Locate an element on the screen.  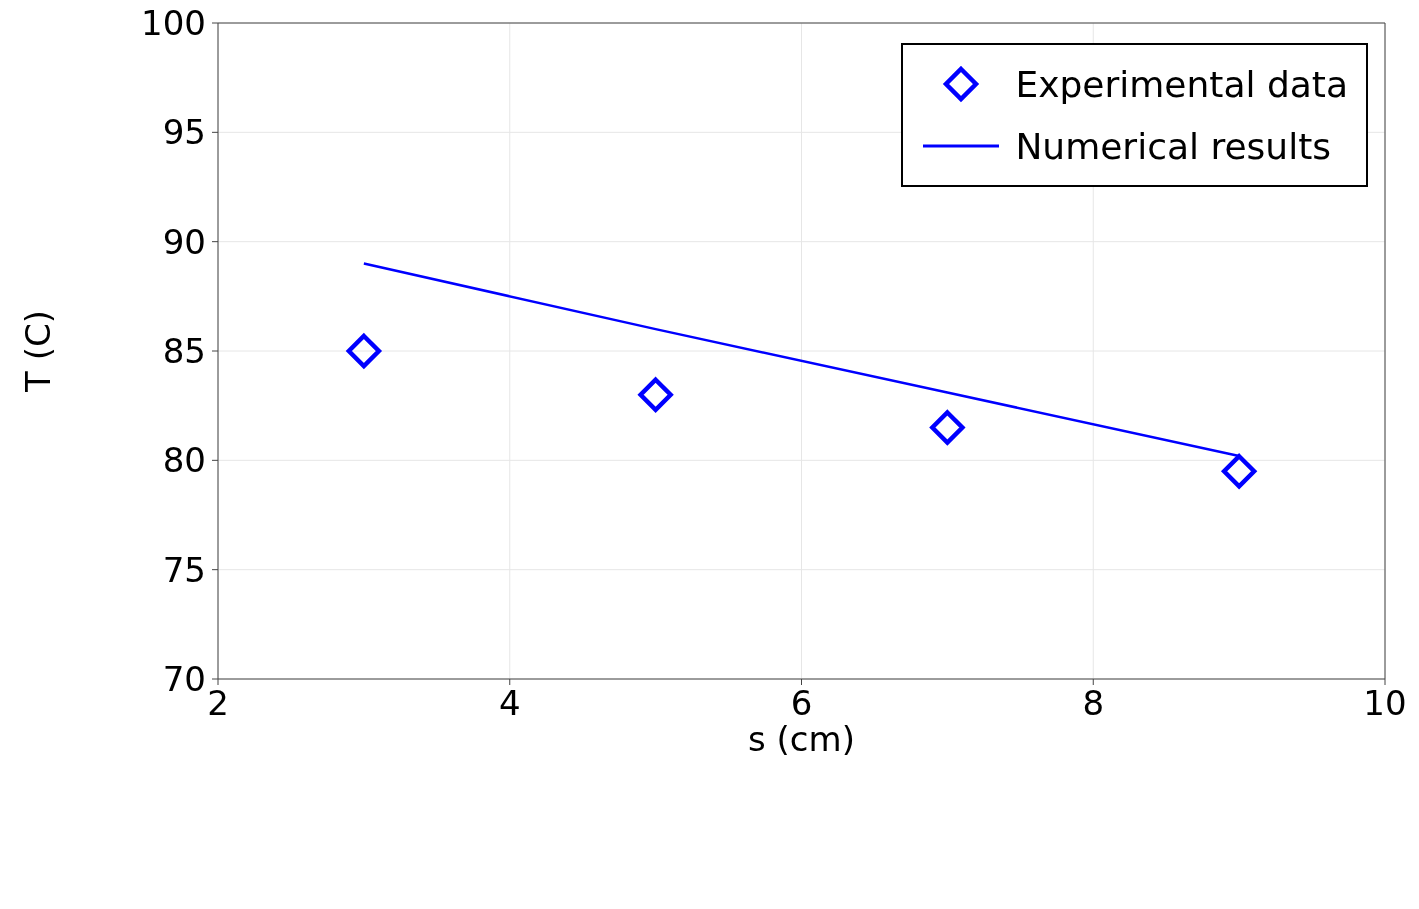
x-tick-label: 10 is located at coordinates (1385, 703).